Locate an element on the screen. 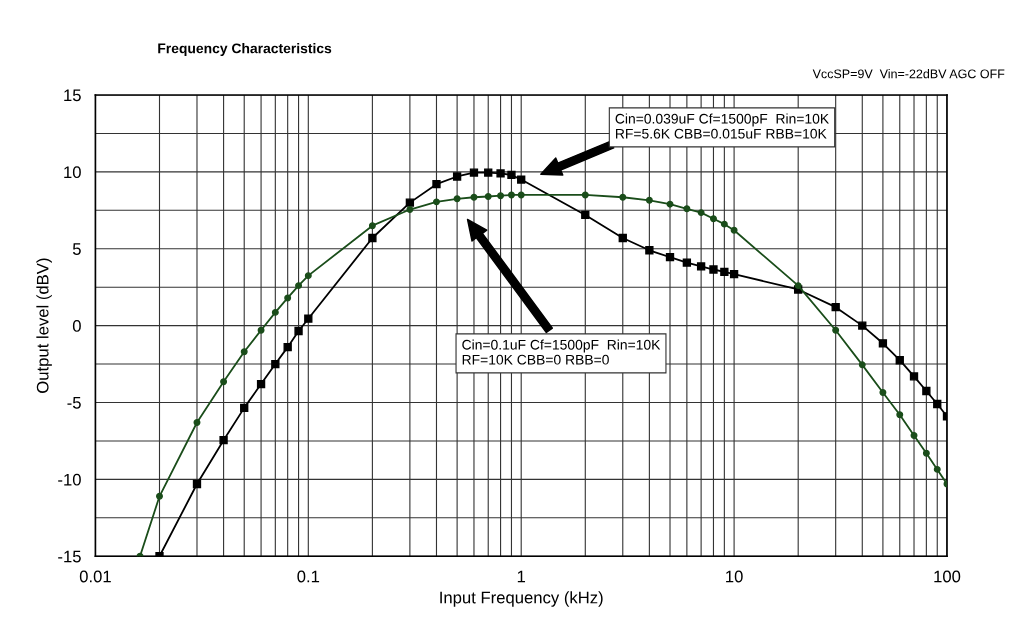 This screenshot has width=1015, height=625. x-tick-label: 0.01 is located at coordinates (95, 576).